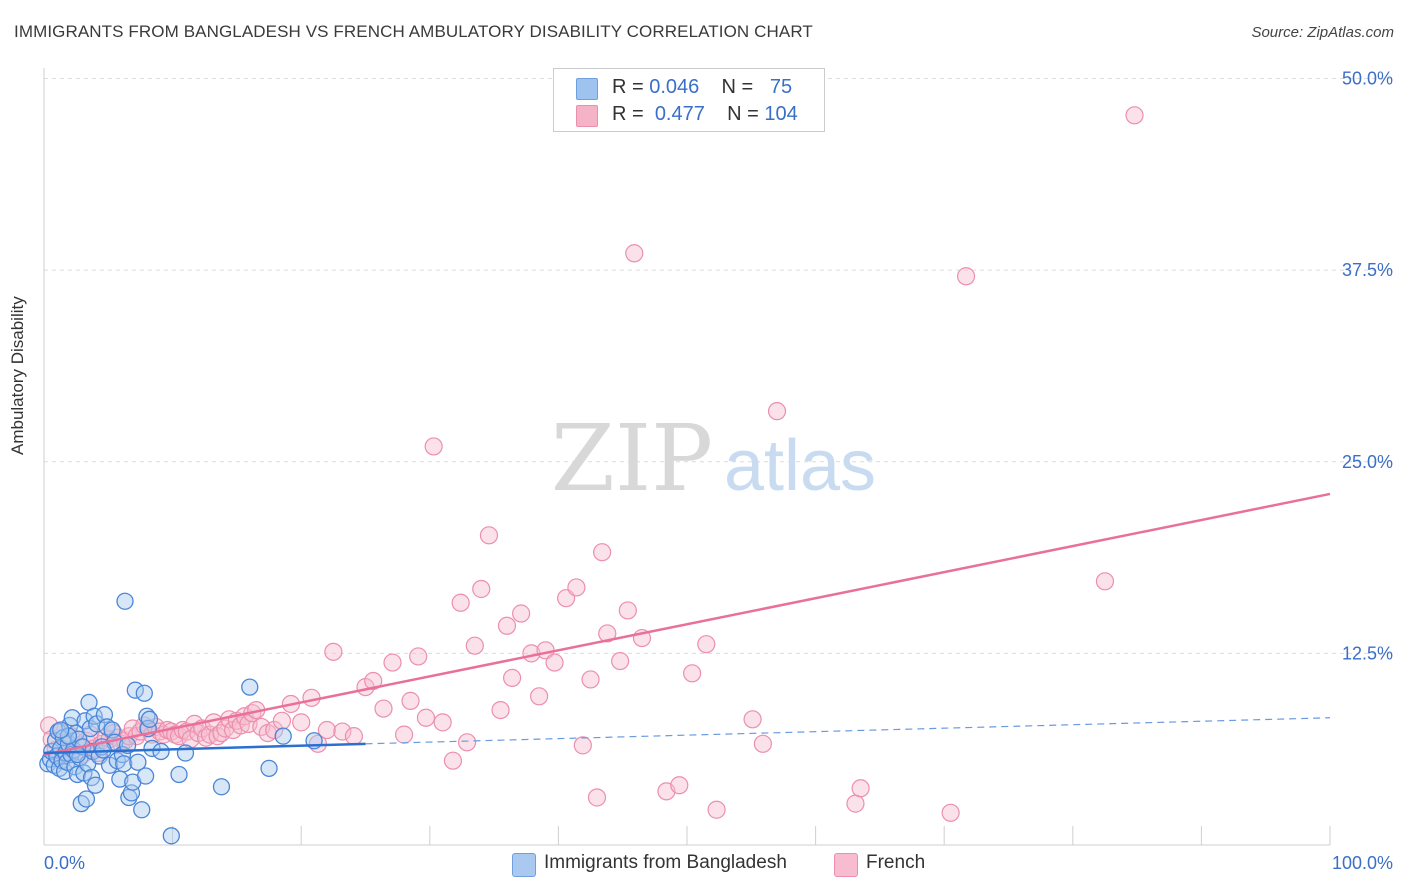 The image size is (1406, 892). I want to click on x-tick-label: 100.0%, so click(1362, 863).